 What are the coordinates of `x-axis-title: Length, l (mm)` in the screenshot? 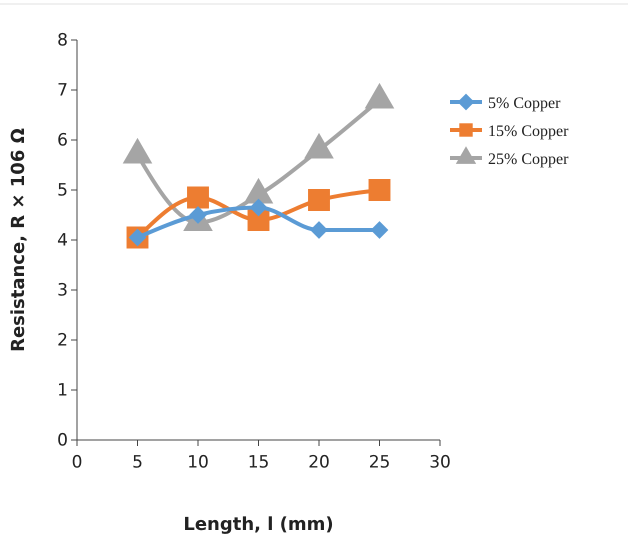 It's located at (258, 524).